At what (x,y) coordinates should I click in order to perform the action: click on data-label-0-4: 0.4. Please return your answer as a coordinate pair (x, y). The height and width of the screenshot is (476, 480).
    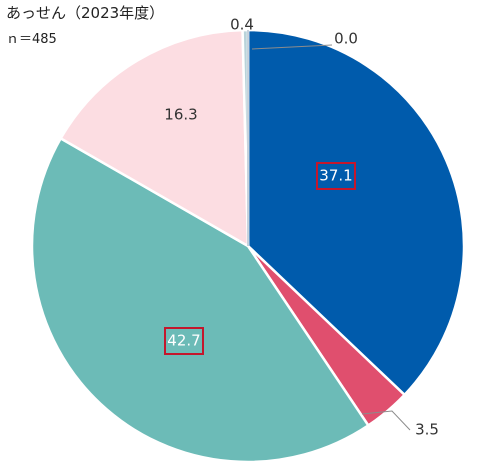
    Looking at the image, I should click on (242, 25).